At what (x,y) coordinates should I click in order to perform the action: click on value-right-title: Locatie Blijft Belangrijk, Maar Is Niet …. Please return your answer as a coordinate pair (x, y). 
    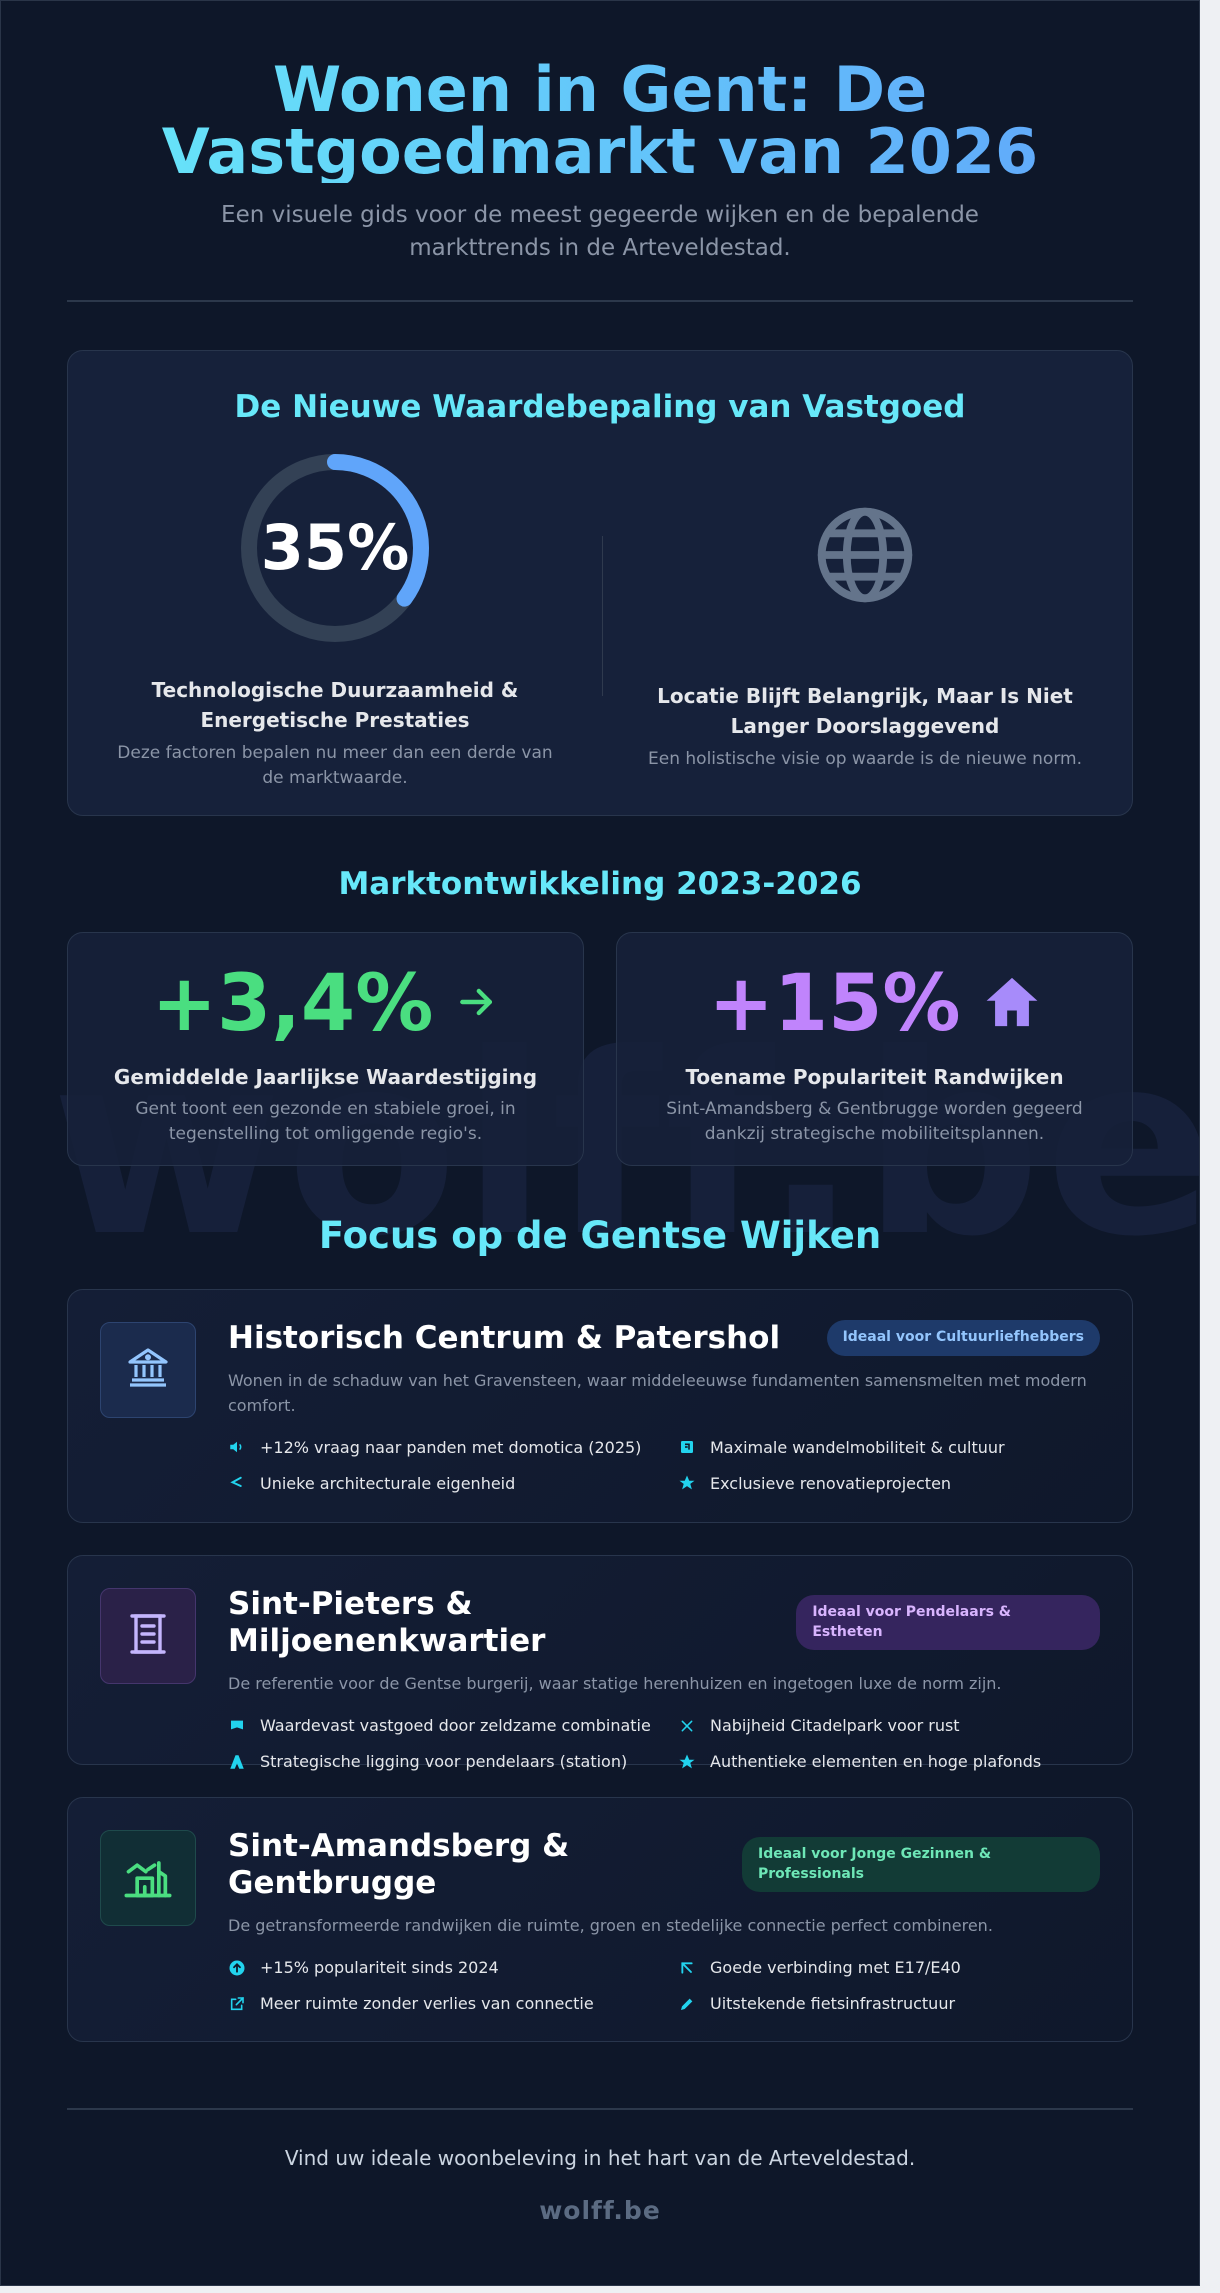
    Looking at the image, I should click on (865, 710).